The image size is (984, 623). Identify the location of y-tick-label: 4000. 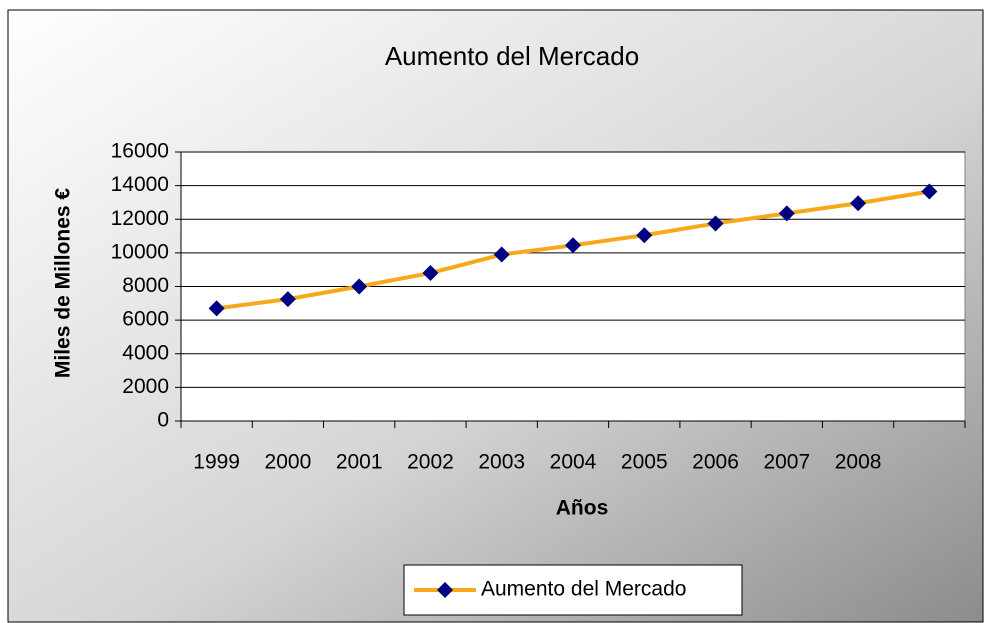
(145, 352).